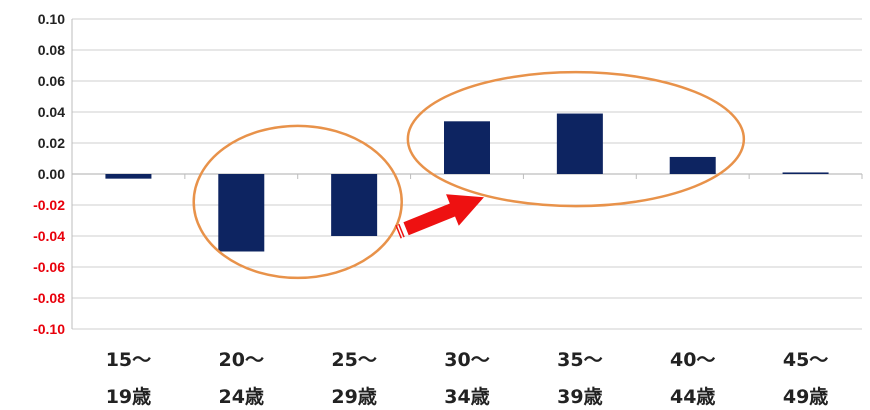  I want to click on x-tick-label: 45～, so click(805, 360).